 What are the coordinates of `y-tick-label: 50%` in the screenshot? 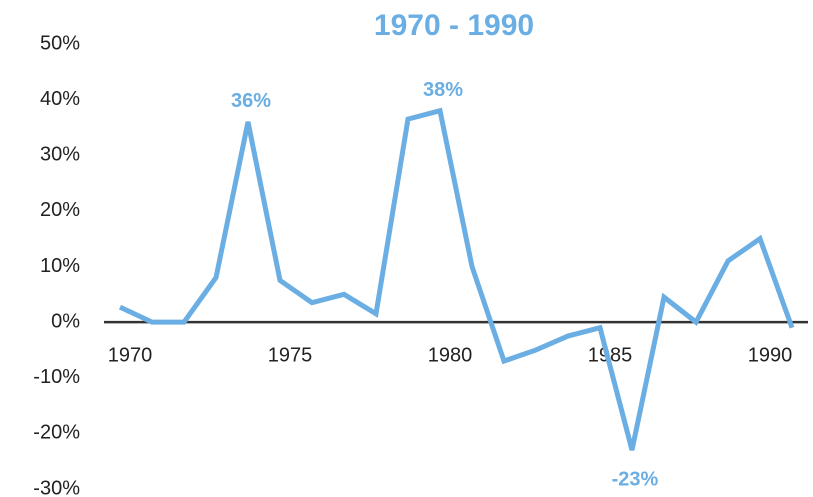 It's located at (60, 43).